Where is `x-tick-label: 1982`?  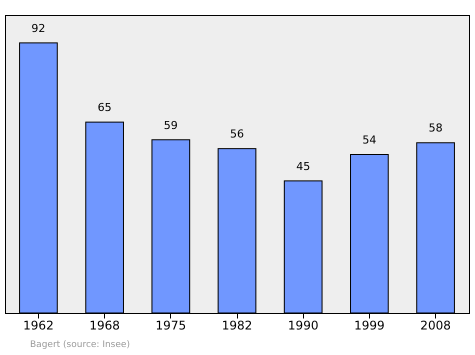 x-tick-label: 1982 is located at coordinates (237, 325).